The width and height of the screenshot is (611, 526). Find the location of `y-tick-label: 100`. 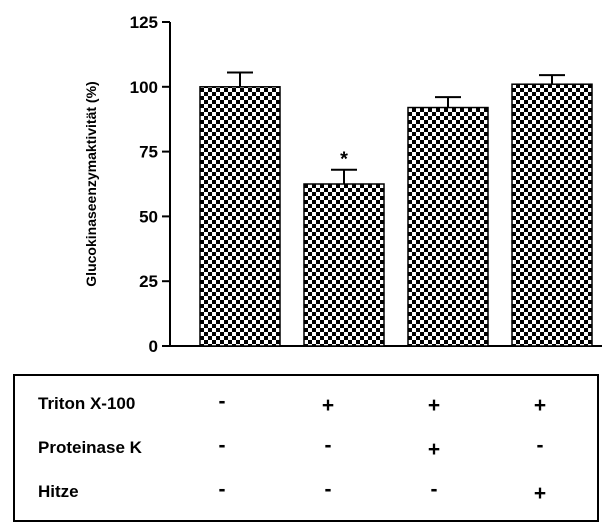

y-tick-label: 100 is located at coordinates (144, 87).